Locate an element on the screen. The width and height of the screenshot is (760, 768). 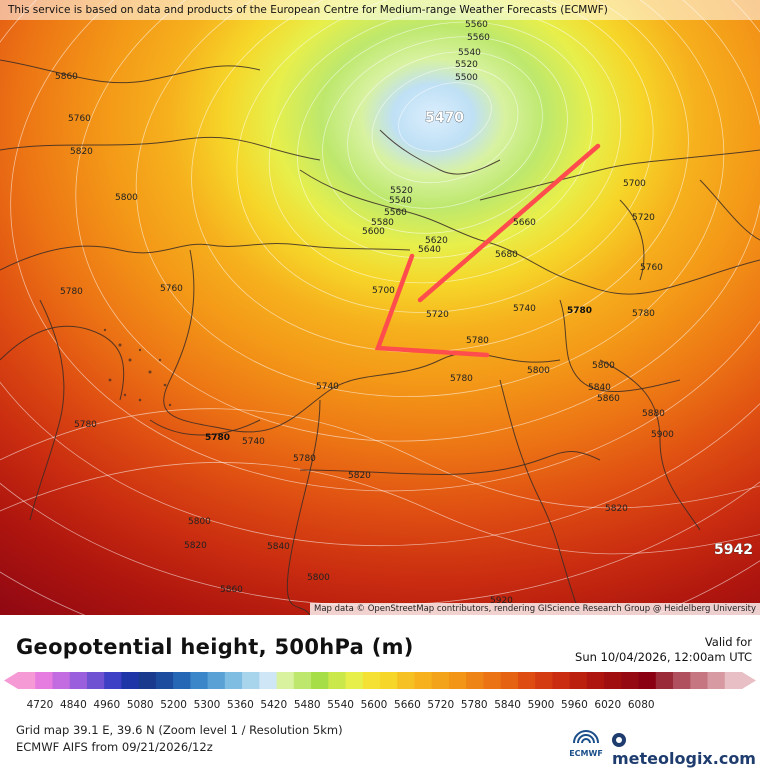
contour-label: 5920 is located at coordinates (501, 601).